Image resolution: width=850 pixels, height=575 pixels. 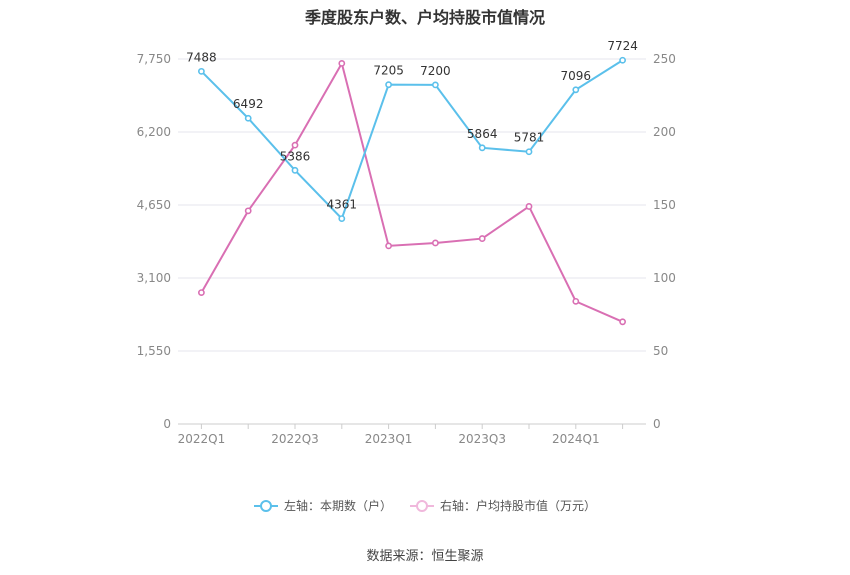 I want to click on right-tick-label: 200, so click(x=664, y=132).